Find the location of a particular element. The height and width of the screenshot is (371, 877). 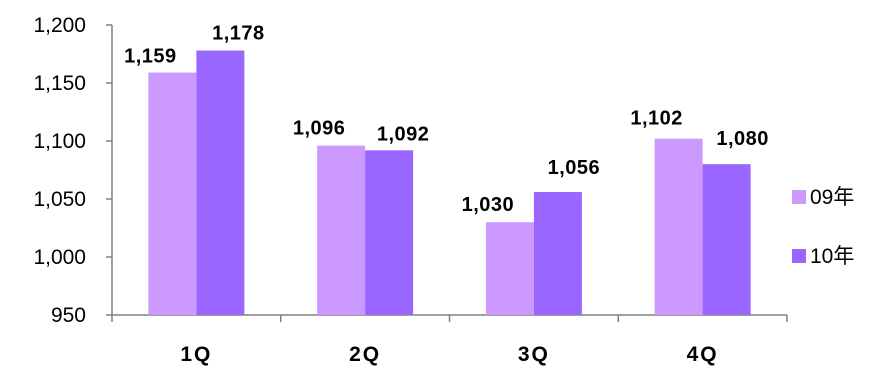

x-tick-label: 4Q is located at coordinates (703, 354).